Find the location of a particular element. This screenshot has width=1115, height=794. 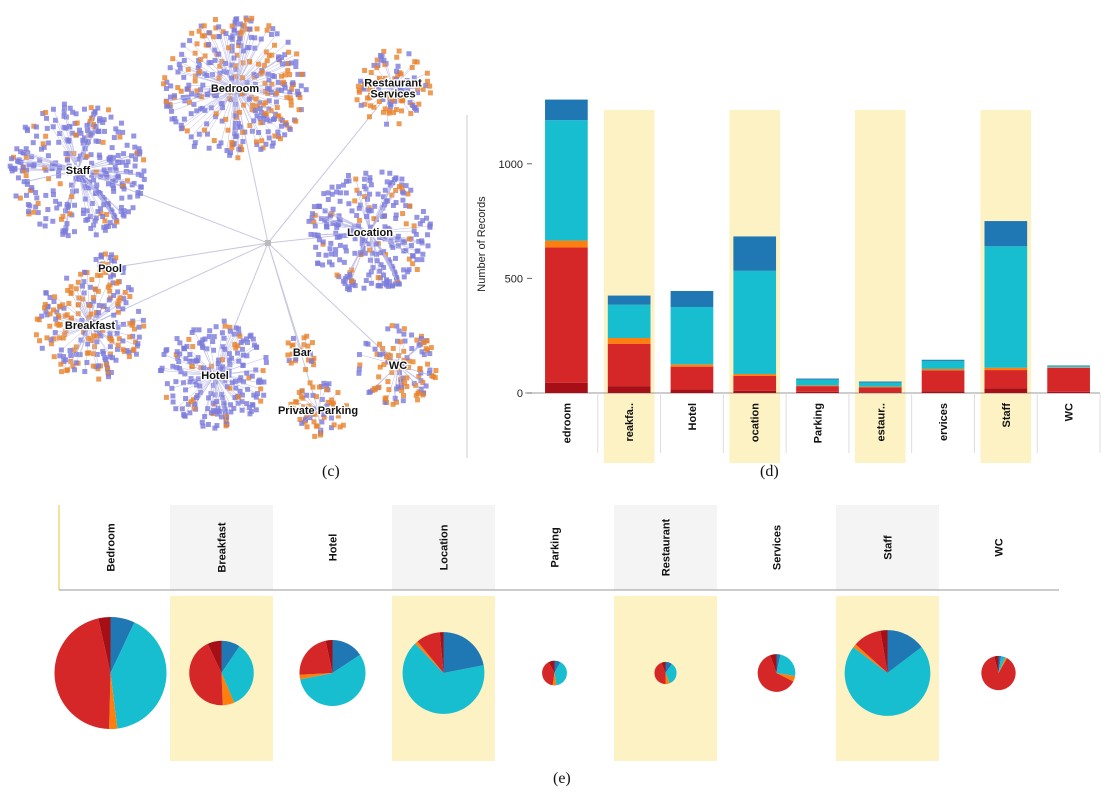

pie-hotel is located at coordinates (332, 673).